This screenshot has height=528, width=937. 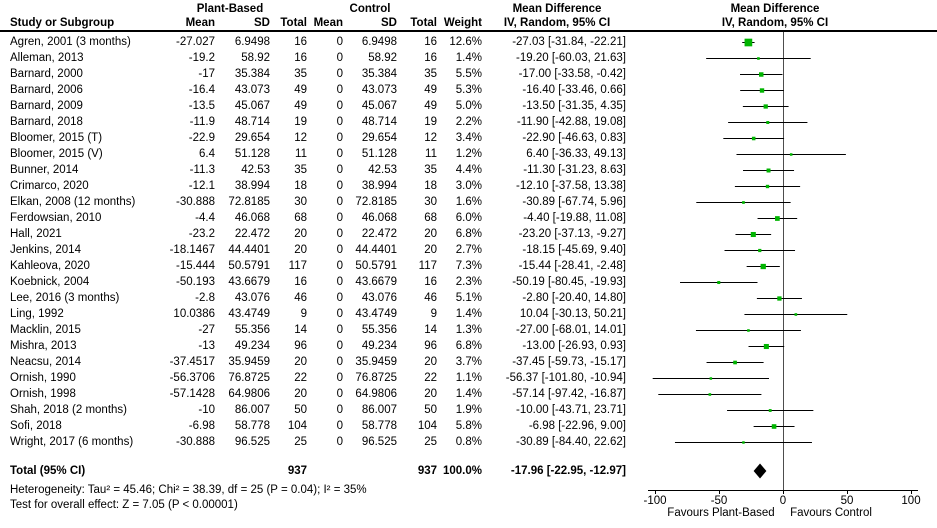 I want to click on control-total: 20, so click(x=430, y=394).